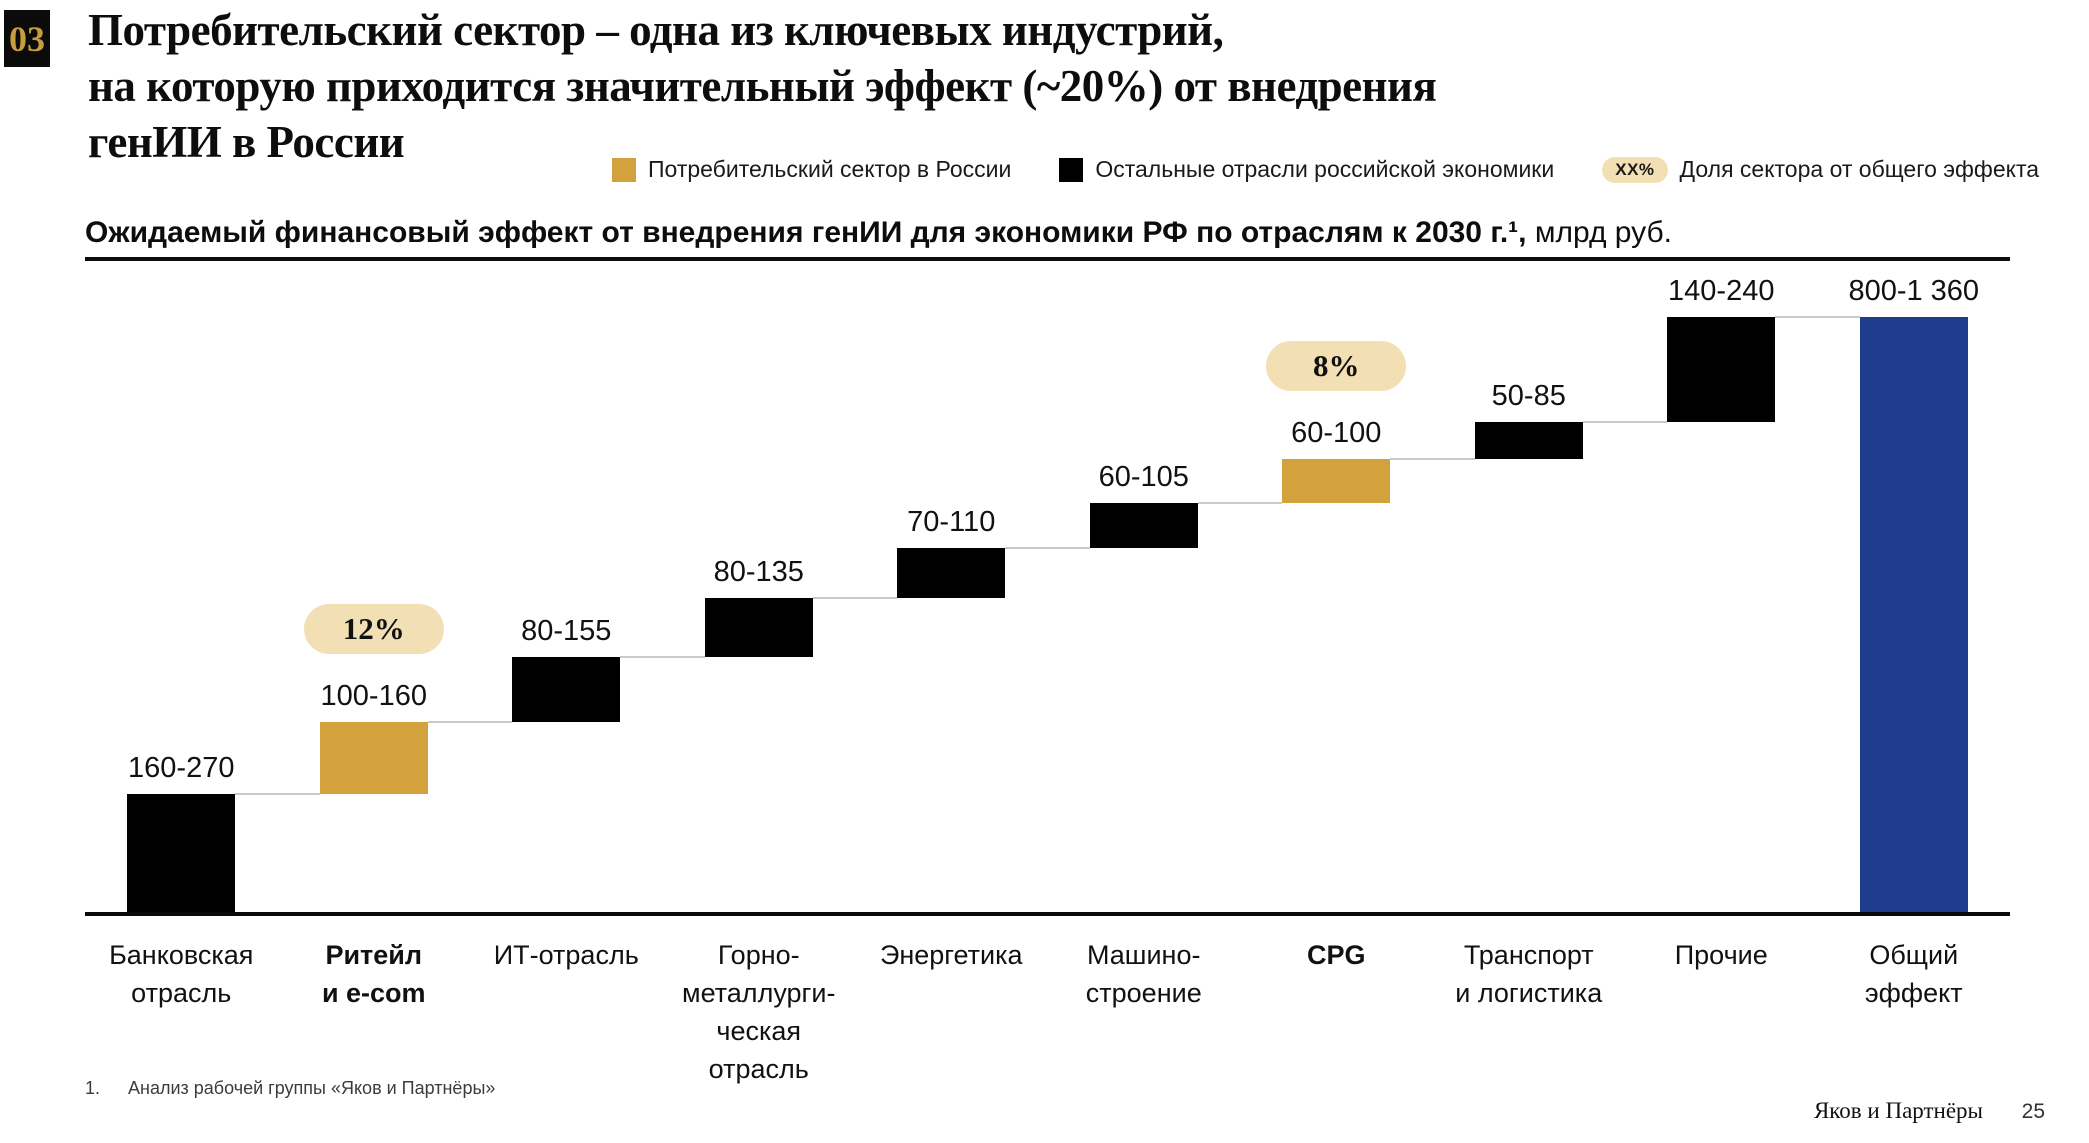 This screenshot has height=1143, width=2089. What do you see at coordinates (1529, 974) in the screenshot?
I see `category-label: Транспорт и логистика` at bounding box center [1529, 974].